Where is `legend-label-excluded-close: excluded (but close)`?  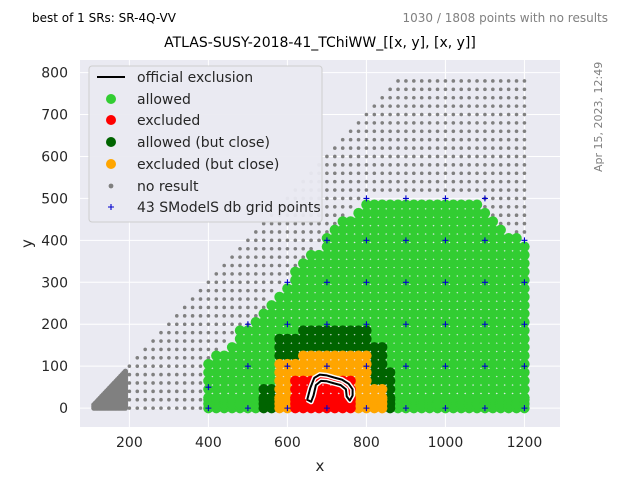 legend-label-excluded-close: excluded (but close) is located at coordinates (208, 165).